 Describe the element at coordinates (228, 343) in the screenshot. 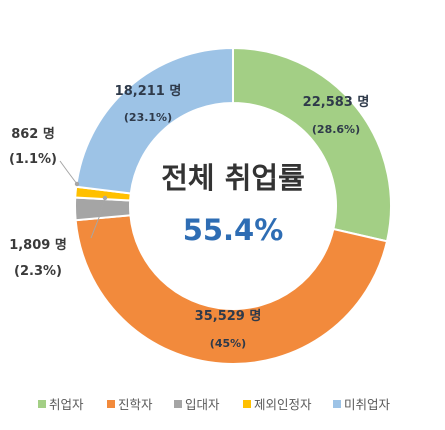

I see `data-label-percent-further-study: (45%)` at that location.